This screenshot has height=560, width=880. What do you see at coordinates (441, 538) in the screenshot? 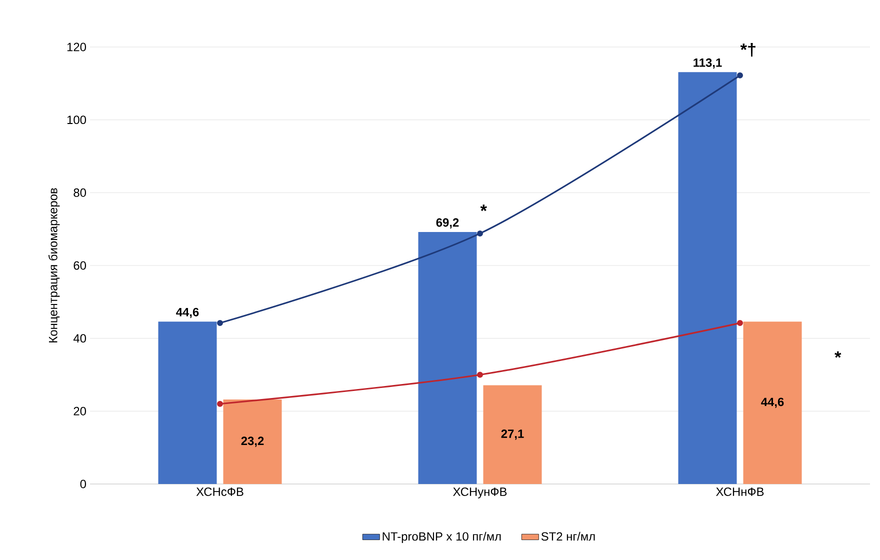
I see `legend-label: NT-proBNP x 10 пг/мл` at bounding box center [441, 538].